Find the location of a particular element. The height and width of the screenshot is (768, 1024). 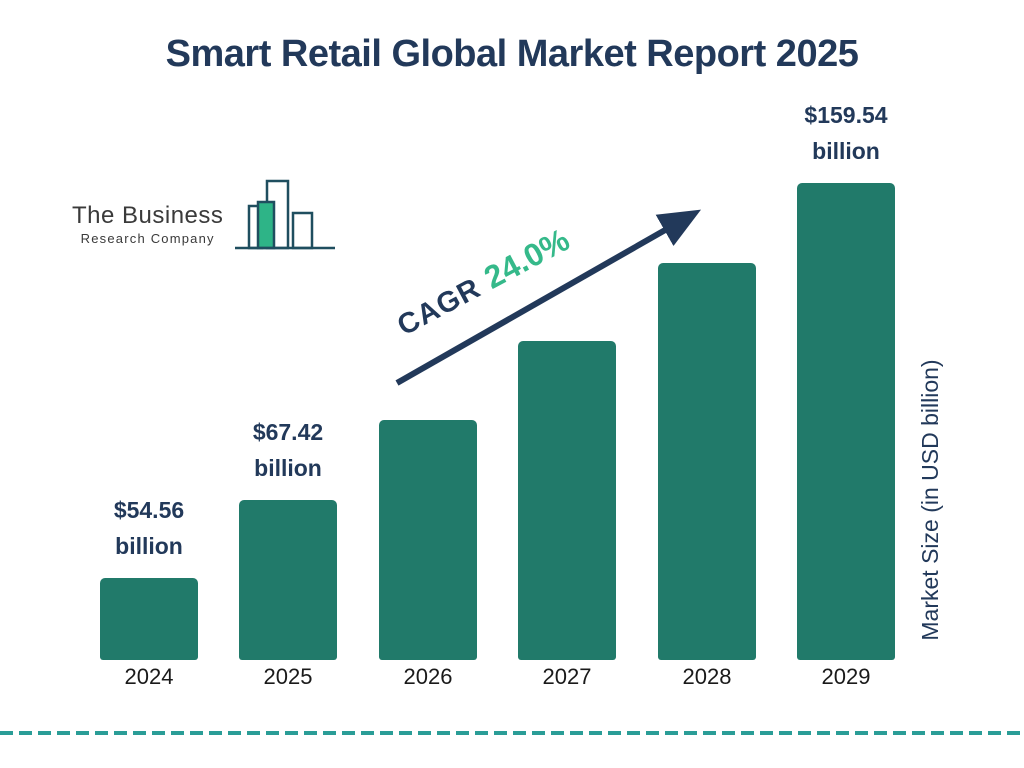

bar-value-label-2025: $67.42 billion is located at coordinates (288, 450).